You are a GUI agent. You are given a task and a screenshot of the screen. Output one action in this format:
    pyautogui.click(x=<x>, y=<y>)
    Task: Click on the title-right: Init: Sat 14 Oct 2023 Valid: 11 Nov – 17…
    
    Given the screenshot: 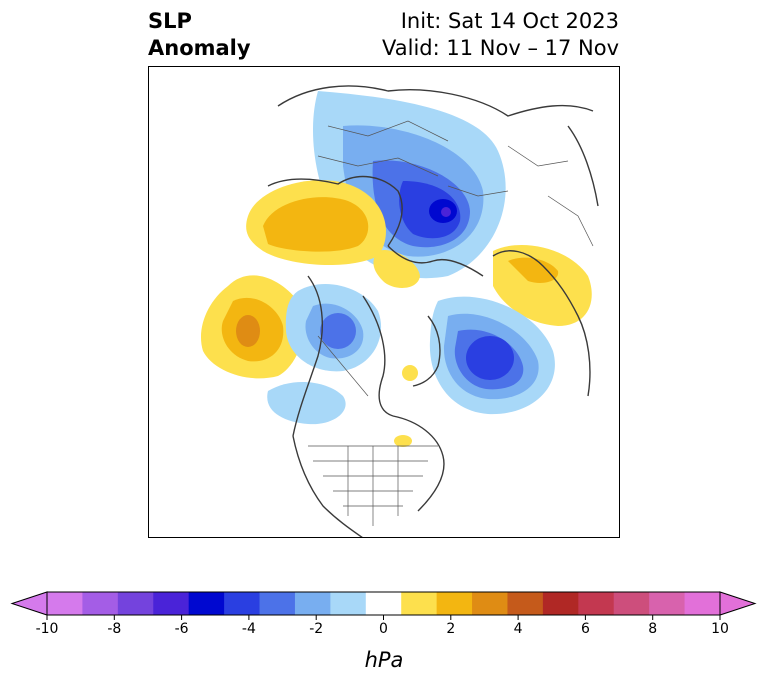 What is the action you would take?
    pyautogui.click(x=500, y=35)
    